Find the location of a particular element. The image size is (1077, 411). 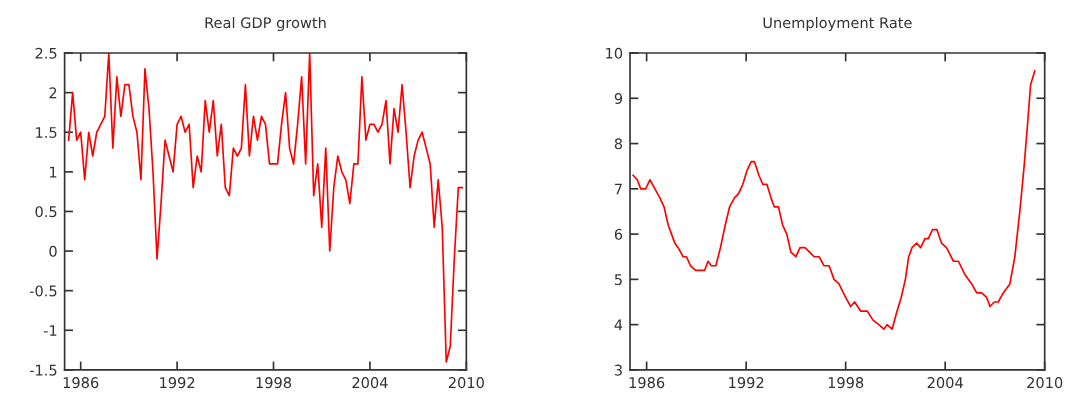

y-tick-label: -1 is located at coordinates (50, 330).